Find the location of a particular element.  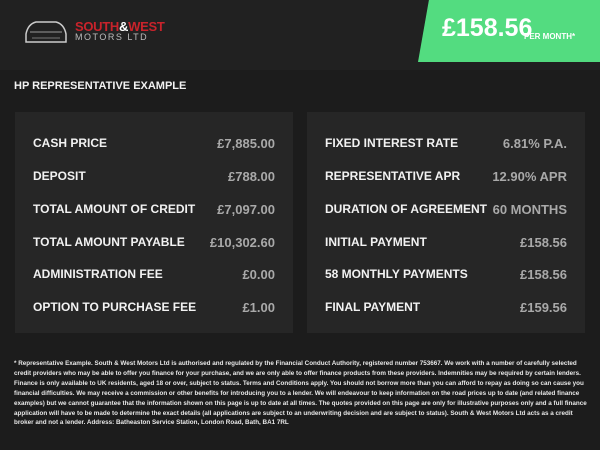

row-label: INITIAL PAYMENT is located at coordinates (376, 242).